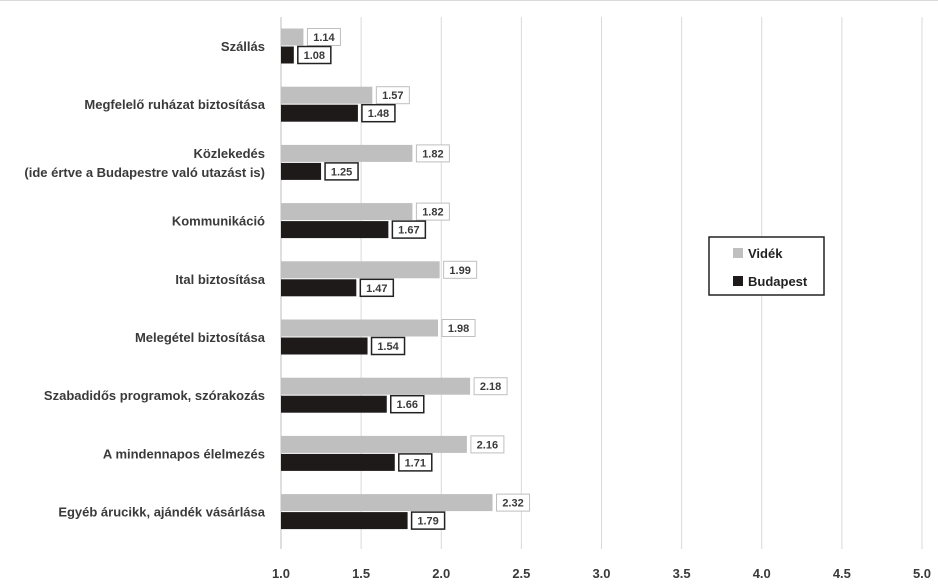 The image size is (938, 584). I want to click on legend-box, so click(766, 266).